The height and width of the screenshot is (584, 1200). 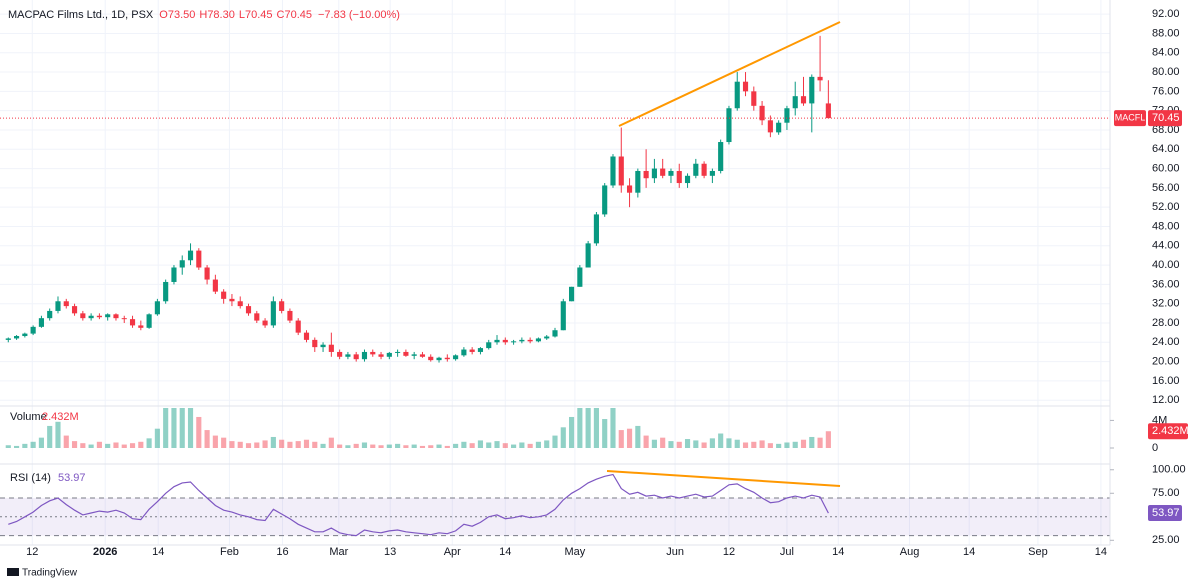 I want to click on rsi-title: RSI (14), so click(x=30, y=478).